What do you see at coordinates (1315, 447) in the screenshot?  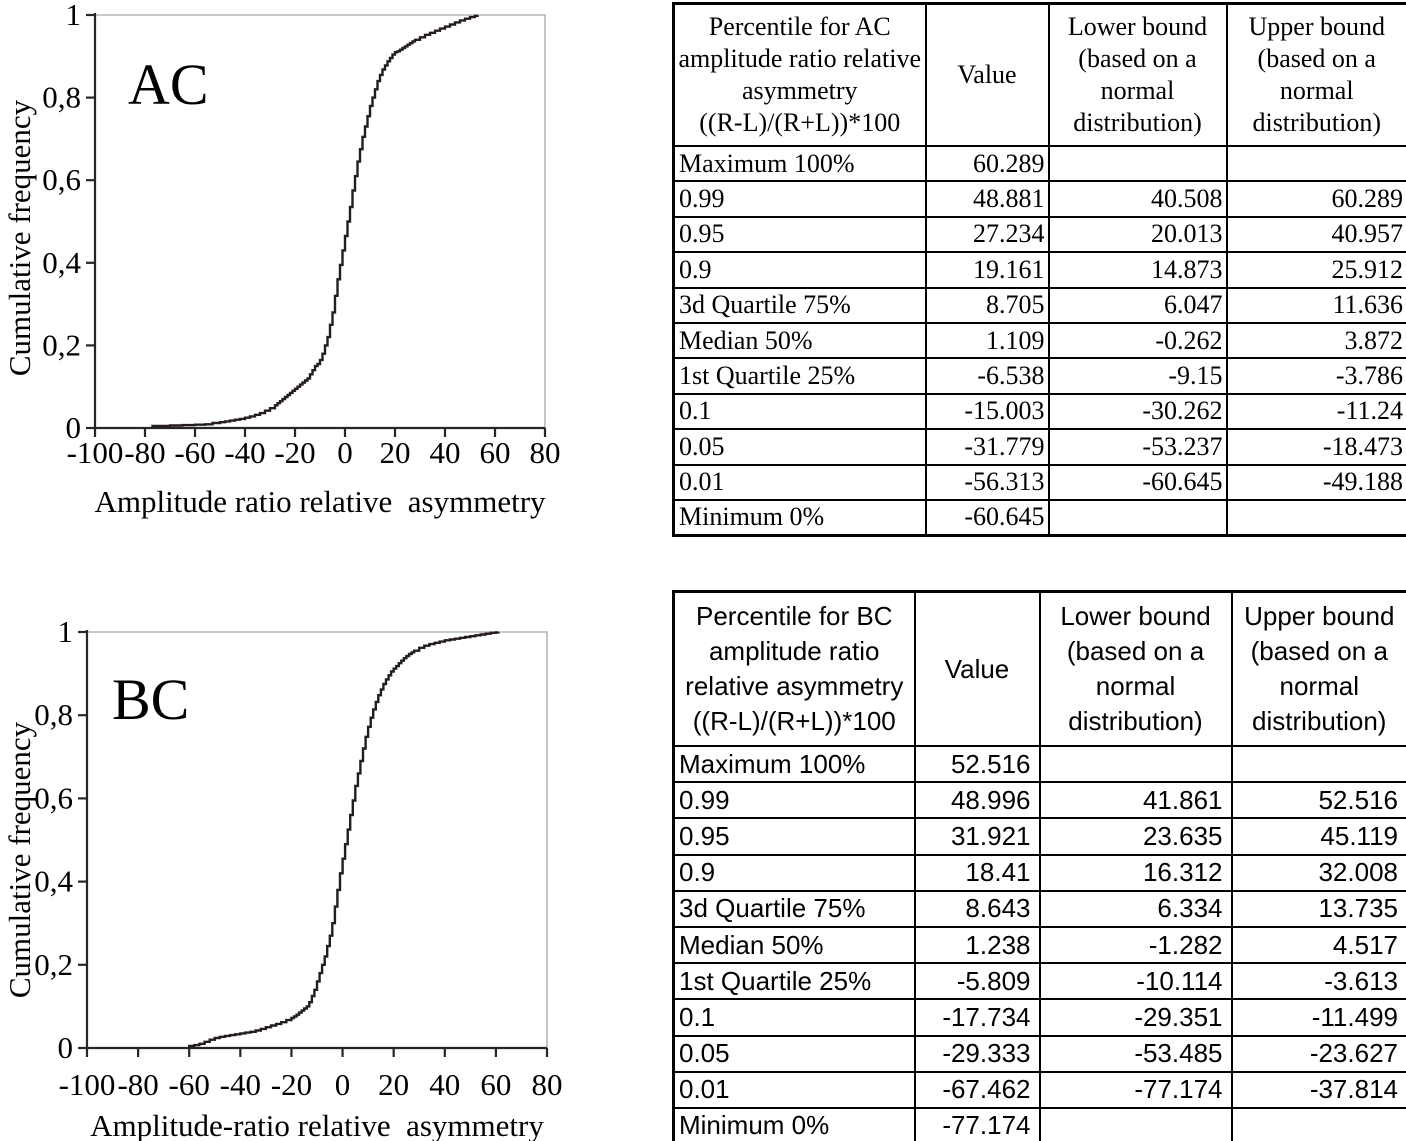 I see `value-cell: -18.473` at bounding box center [1315, 447].